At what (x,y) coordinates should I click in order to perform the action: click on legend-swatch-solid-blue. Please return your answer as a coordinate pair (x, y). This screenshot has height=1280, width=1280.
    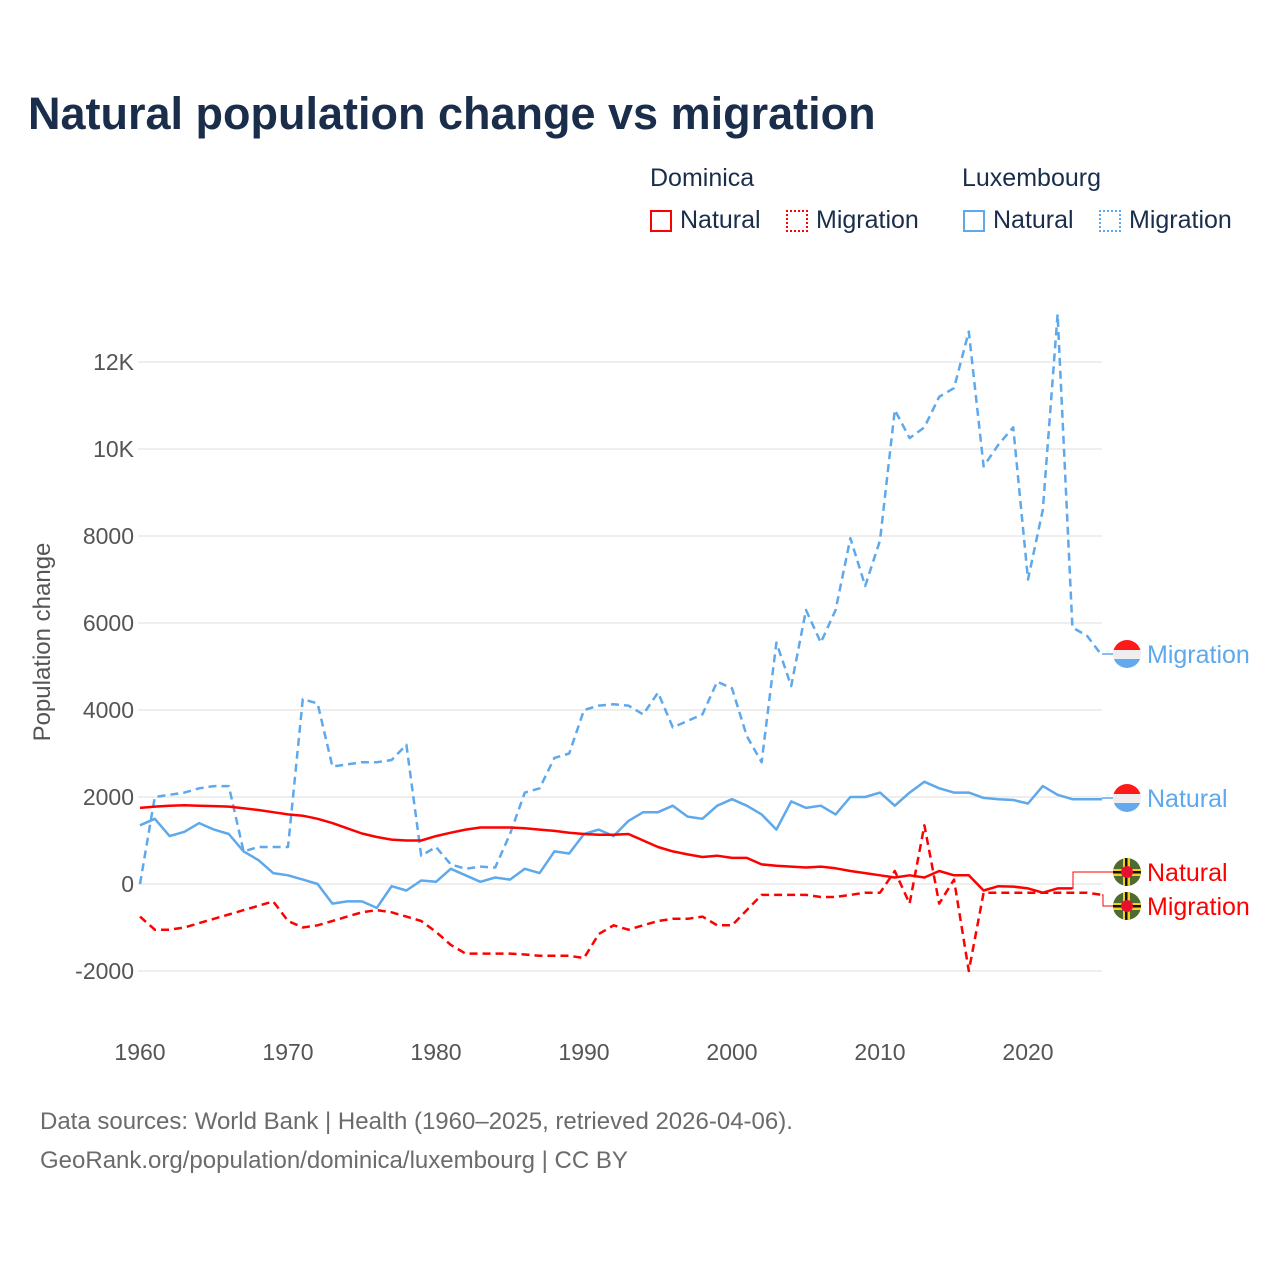
    Looking at the image, I should click on (974, 220).